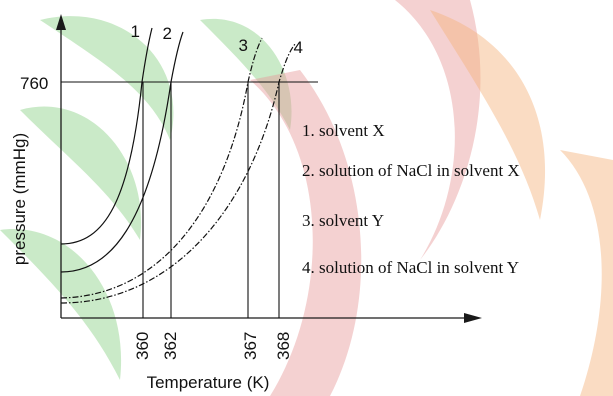 This screenshot has width=613, height=396. Describe the element at coordinates (170, 346) in the screenshot. I see `x-tick-label: 362` at that location.